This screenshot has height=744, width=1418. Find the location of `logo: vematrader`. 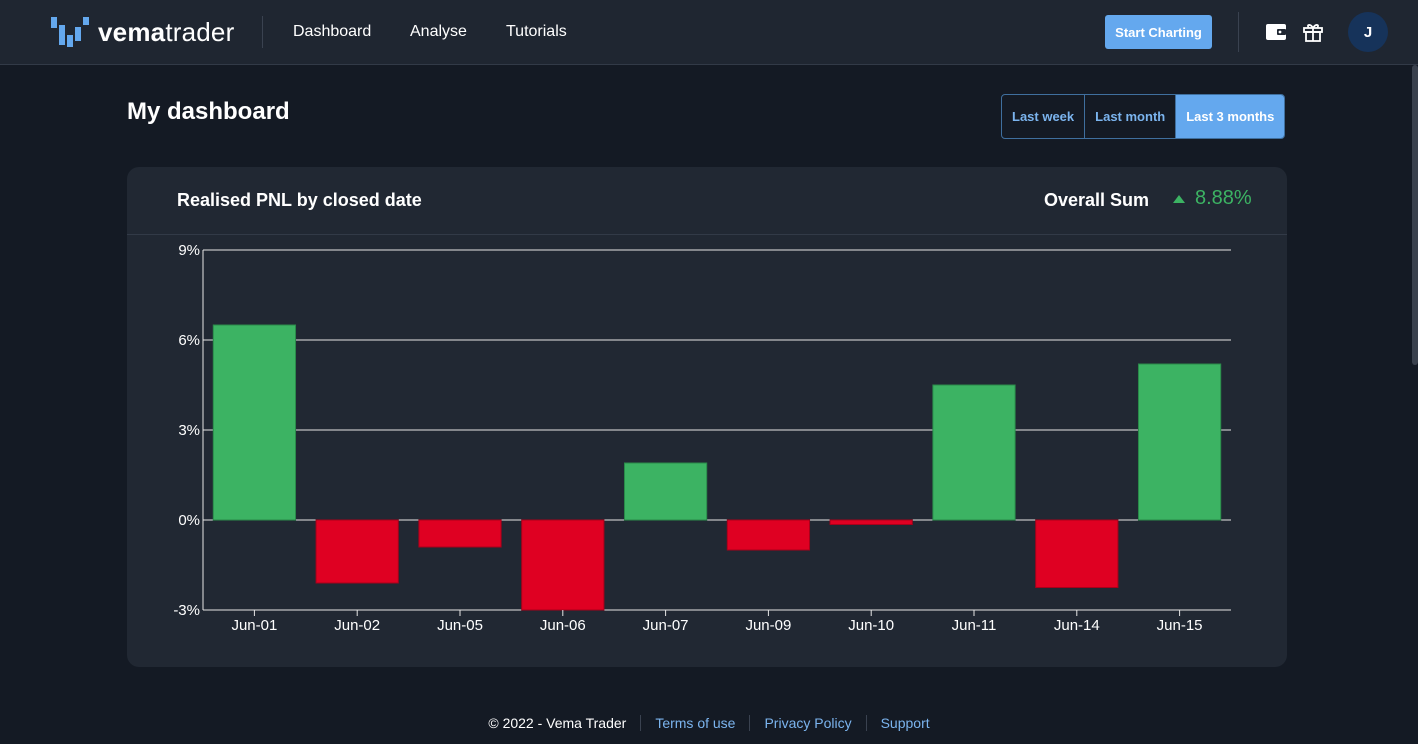

logo: vematrader is located at coordinates (142, 32).